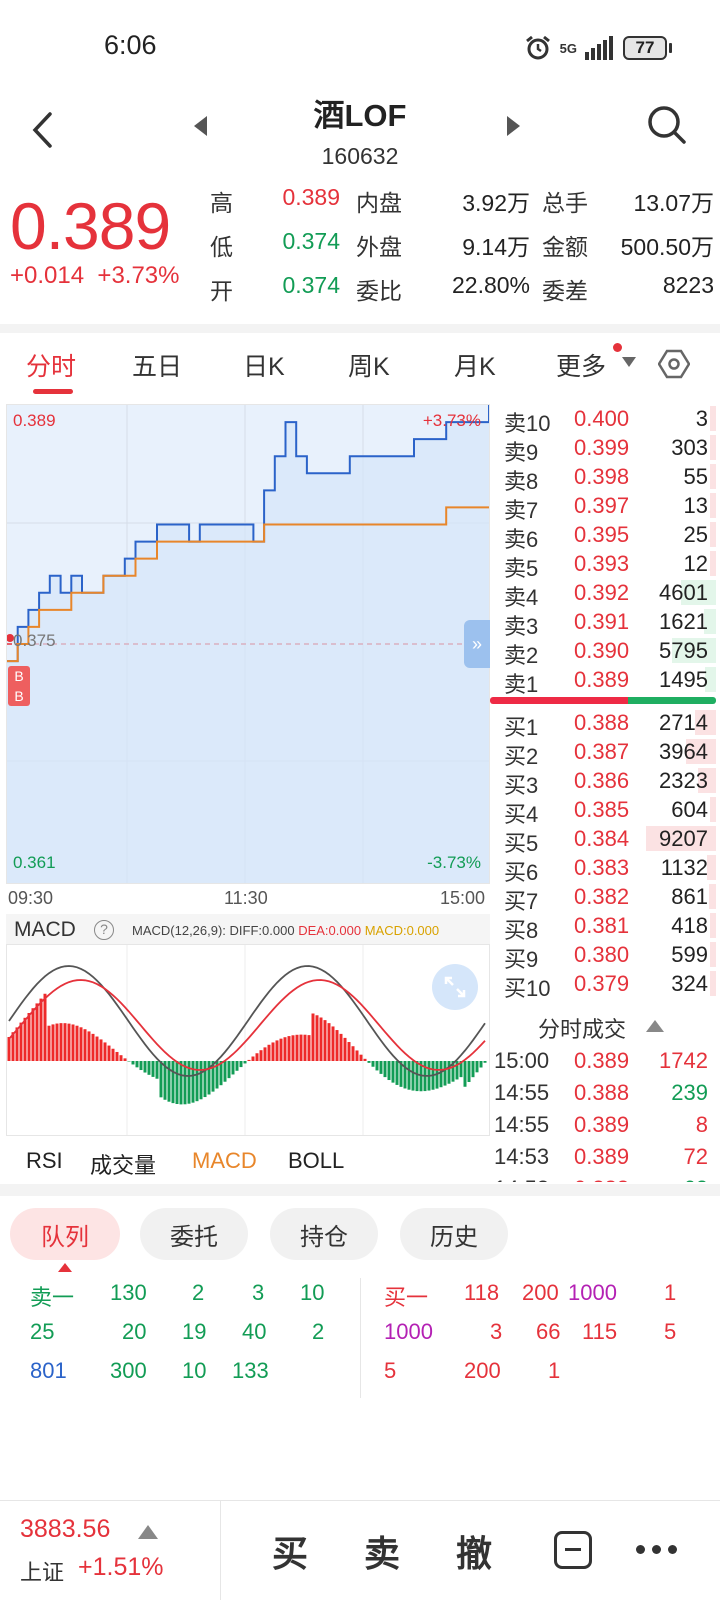  Describe the element at coordinates (629, 362) in the screenshot. I see `chevron-down-icon` at that location.